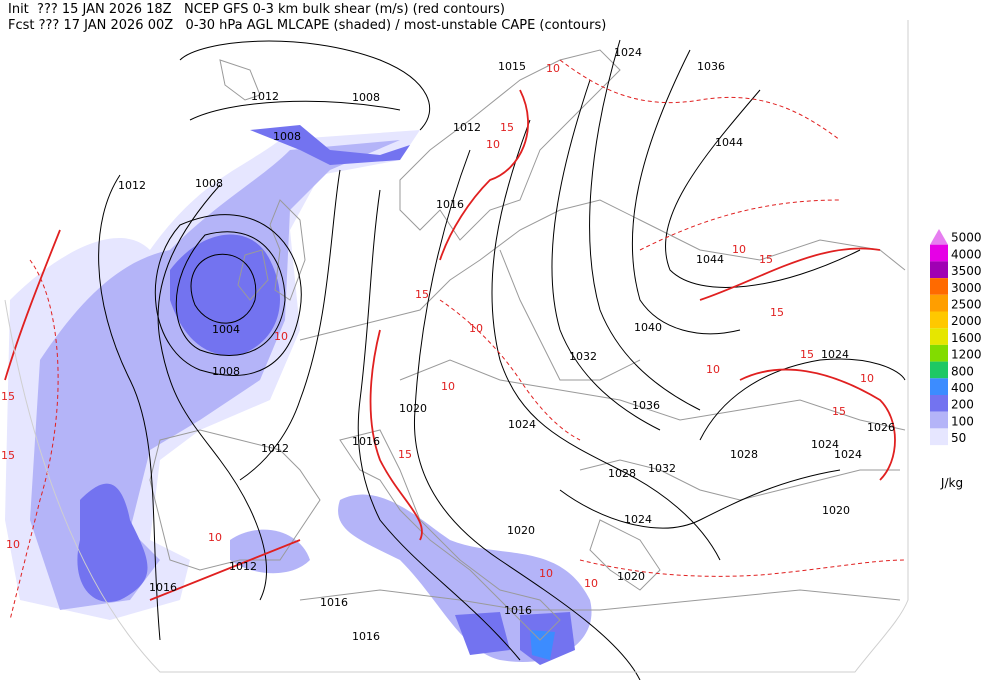 The image size is (1000, 684). What do you see at coordinates (512, 66) in the screenshot?
I see `isobar-label: 1015` at bounding box center [512, 66].